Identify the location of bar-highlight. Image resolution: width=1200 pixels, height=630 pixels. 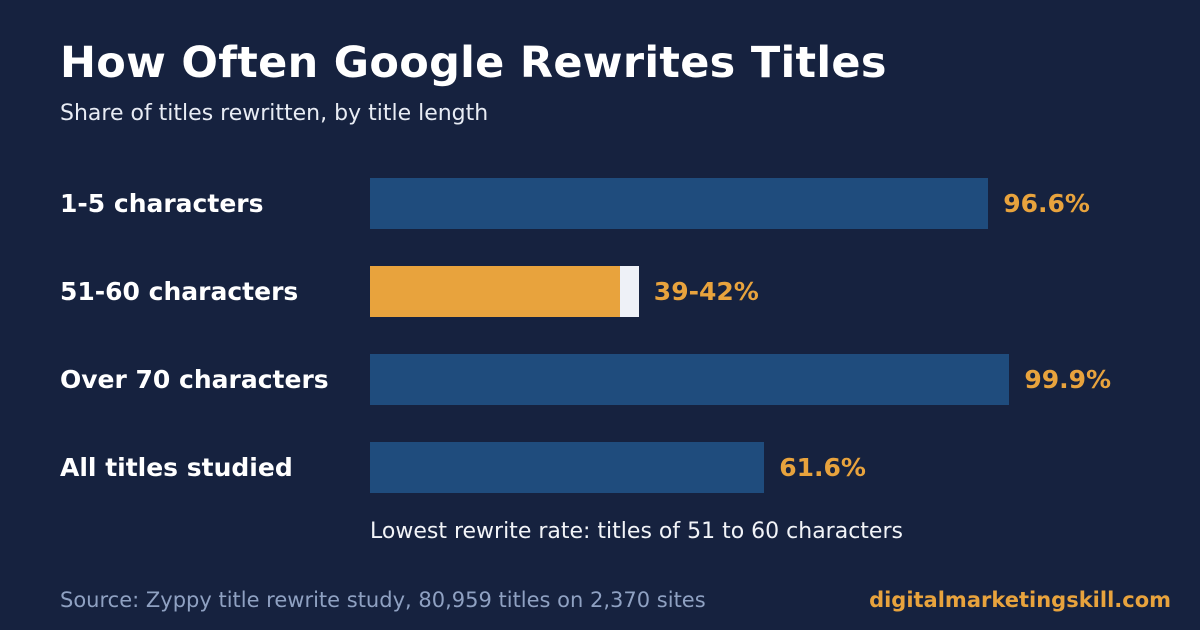
(495, 291).